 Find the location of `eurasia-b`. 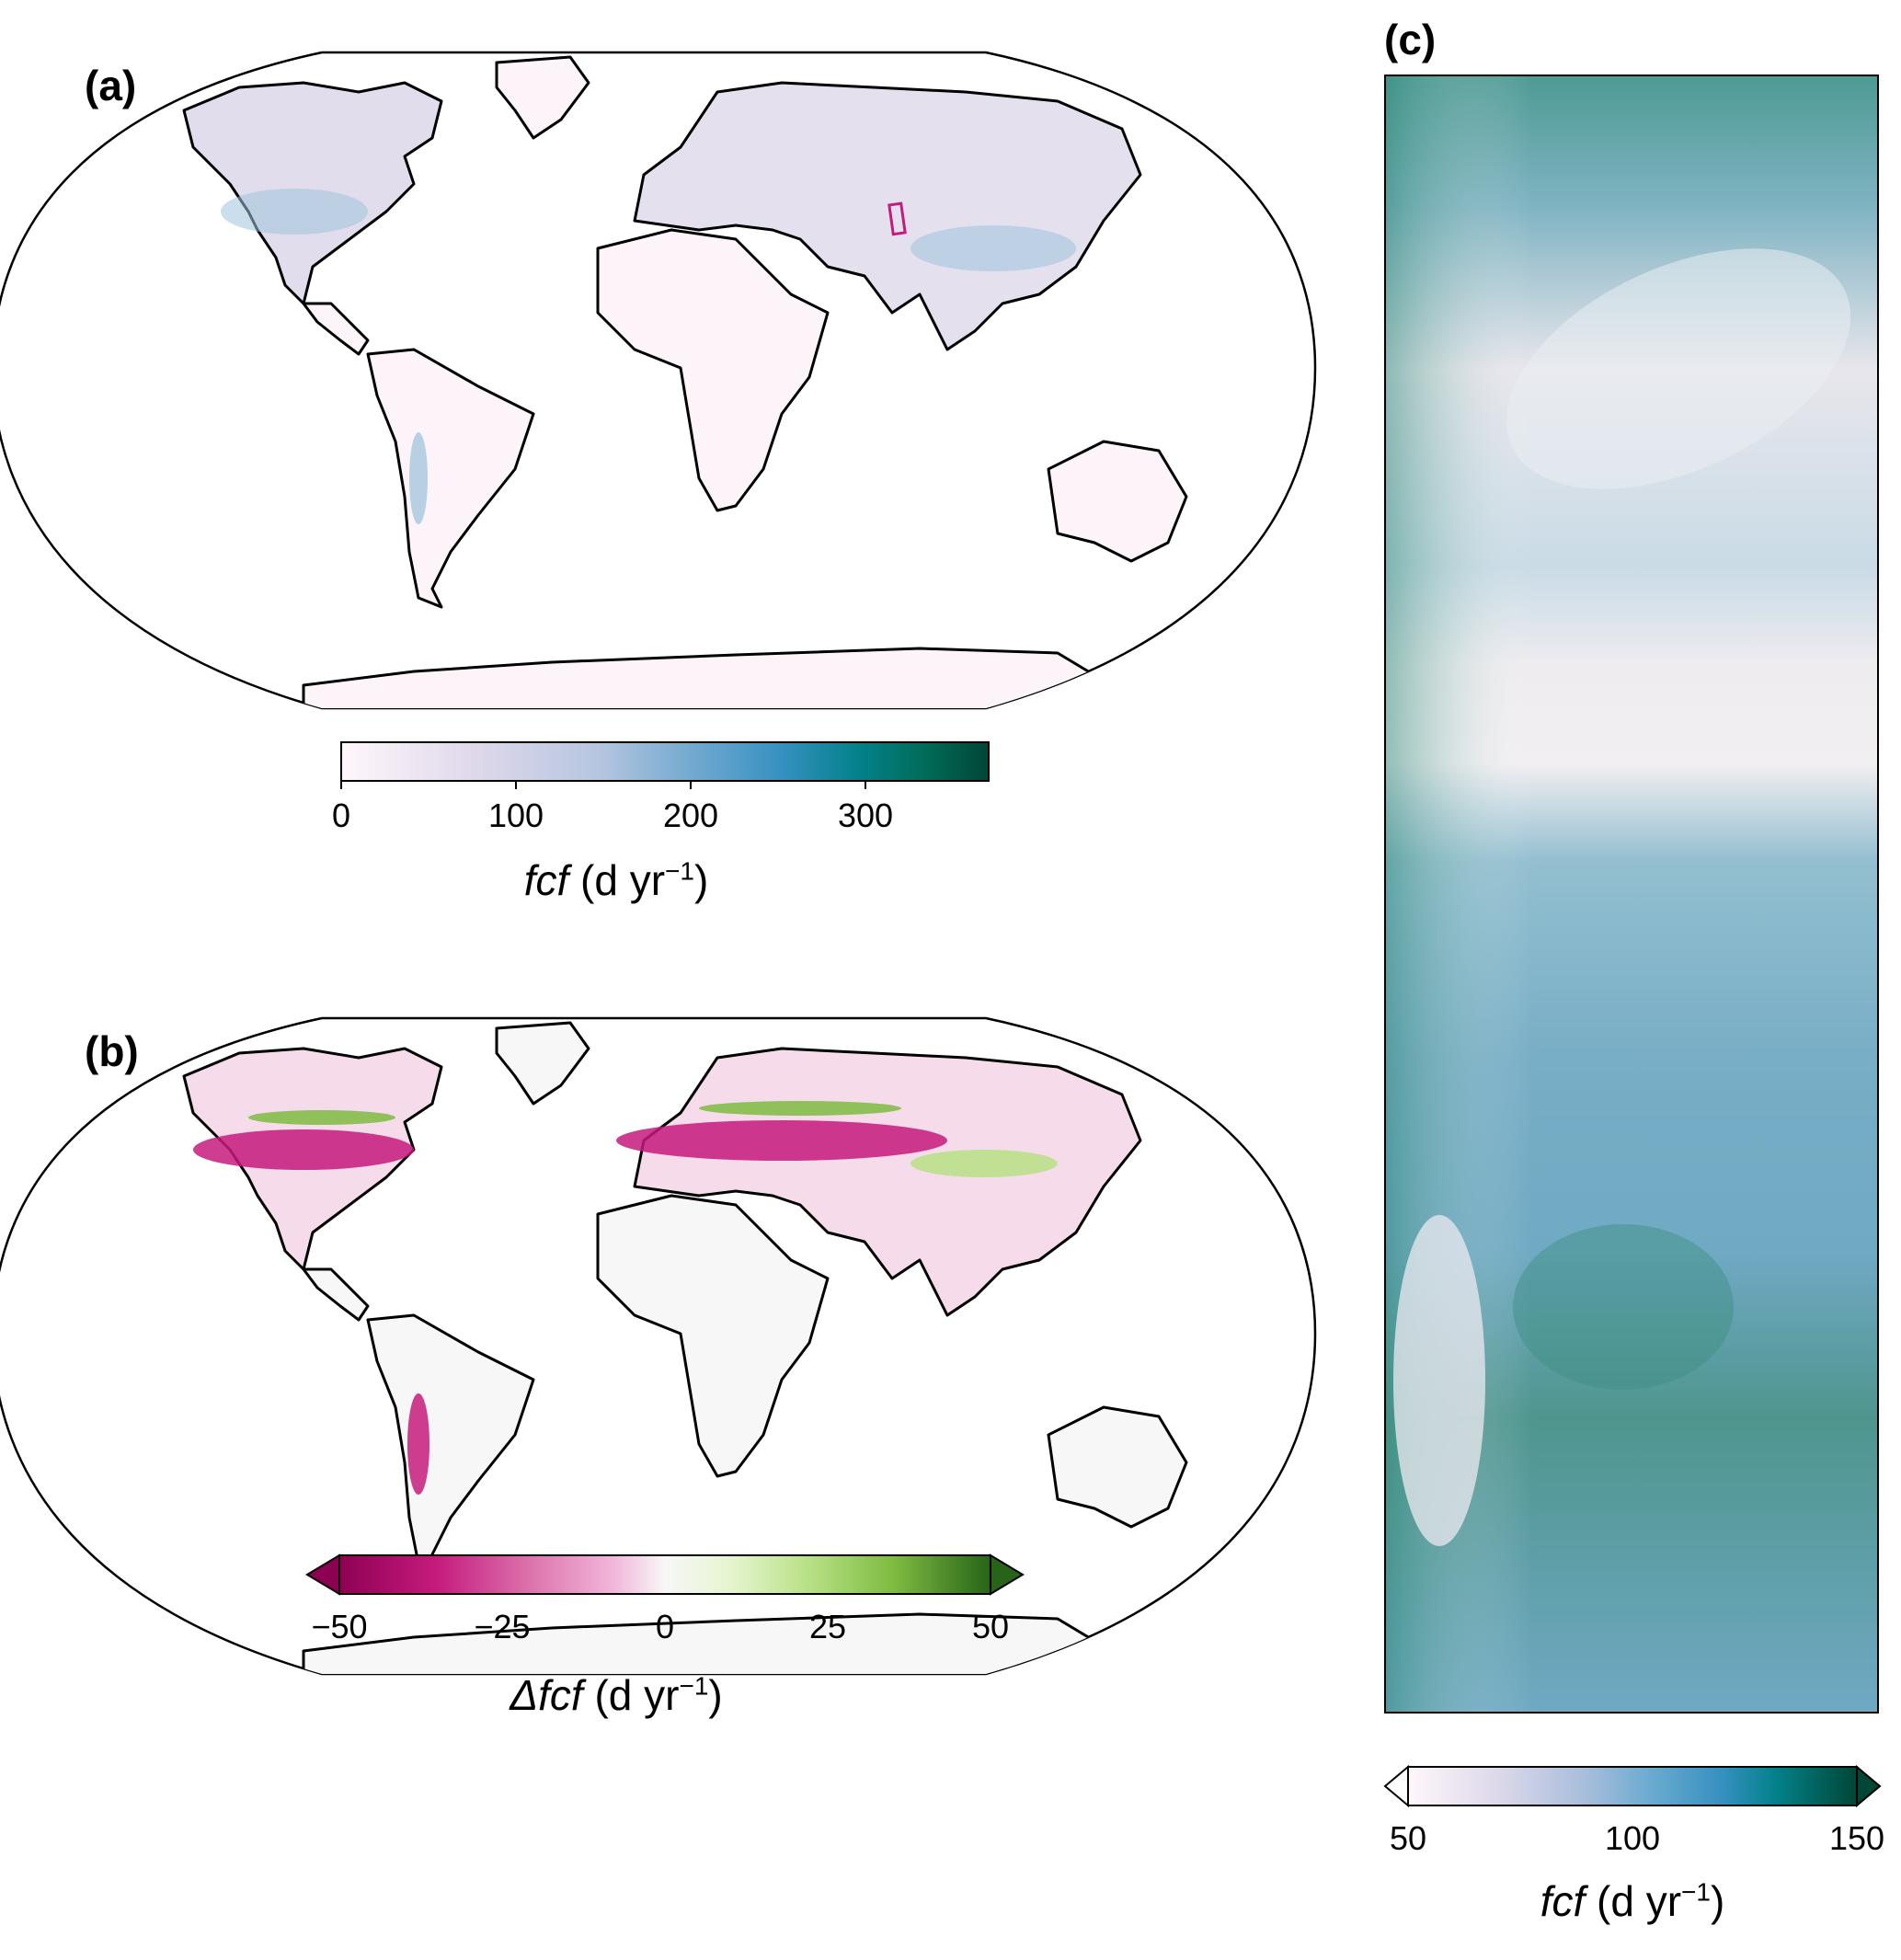

eurasia-b is located at coordinates (887, 1182).